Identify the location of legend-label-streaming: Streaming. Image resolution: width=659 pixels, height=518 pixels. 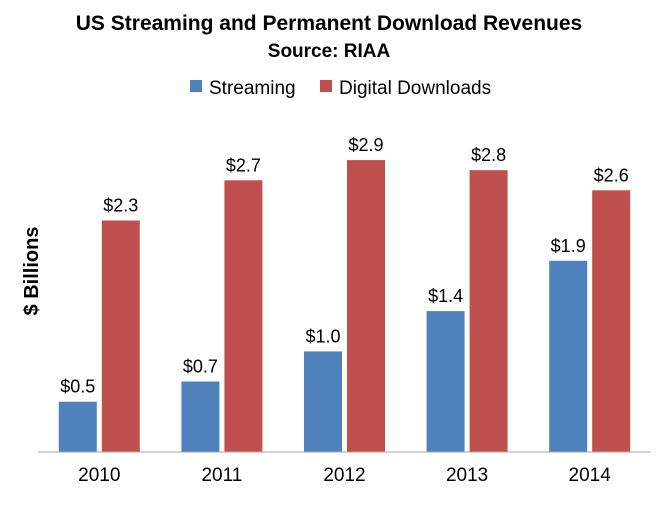
(252, 88).